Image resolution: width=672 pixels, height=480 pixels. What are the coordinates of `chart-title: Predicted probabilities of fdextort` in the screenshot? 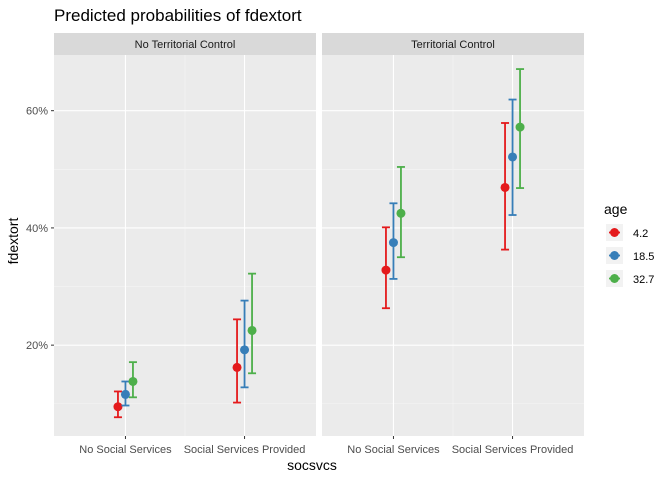 It's located at (178, 15).